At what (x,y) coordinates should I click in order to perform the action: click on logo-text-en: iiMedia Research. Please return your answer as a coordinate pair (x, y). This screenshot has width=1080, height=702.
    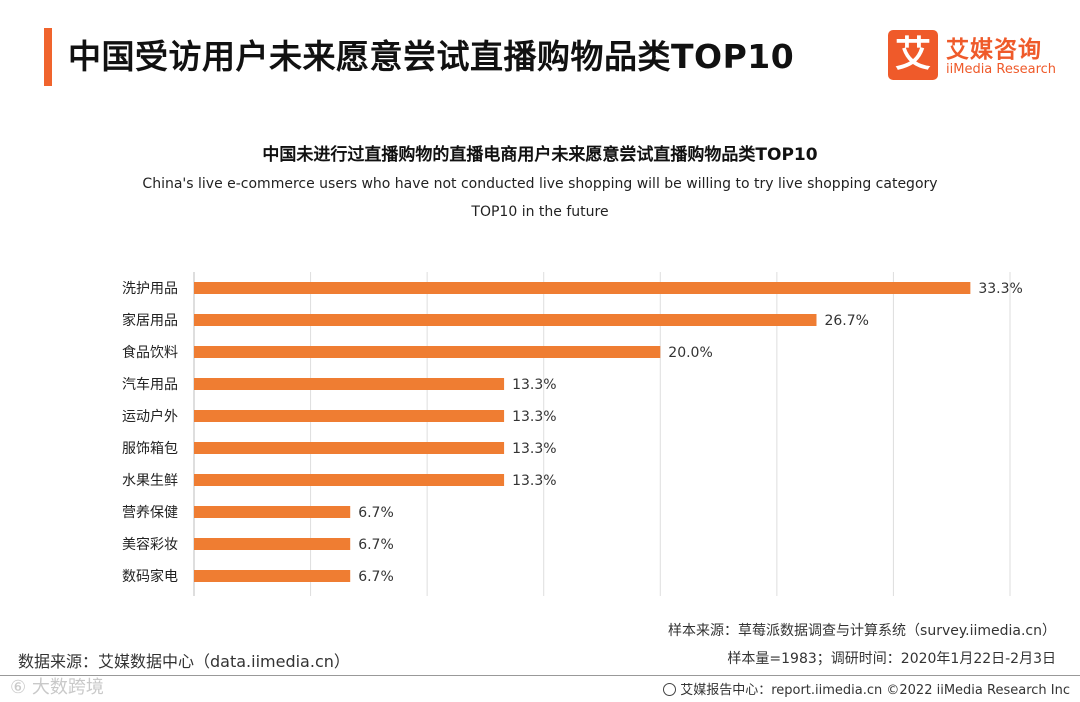
    Looking at the image, I should click on (1001, 69).